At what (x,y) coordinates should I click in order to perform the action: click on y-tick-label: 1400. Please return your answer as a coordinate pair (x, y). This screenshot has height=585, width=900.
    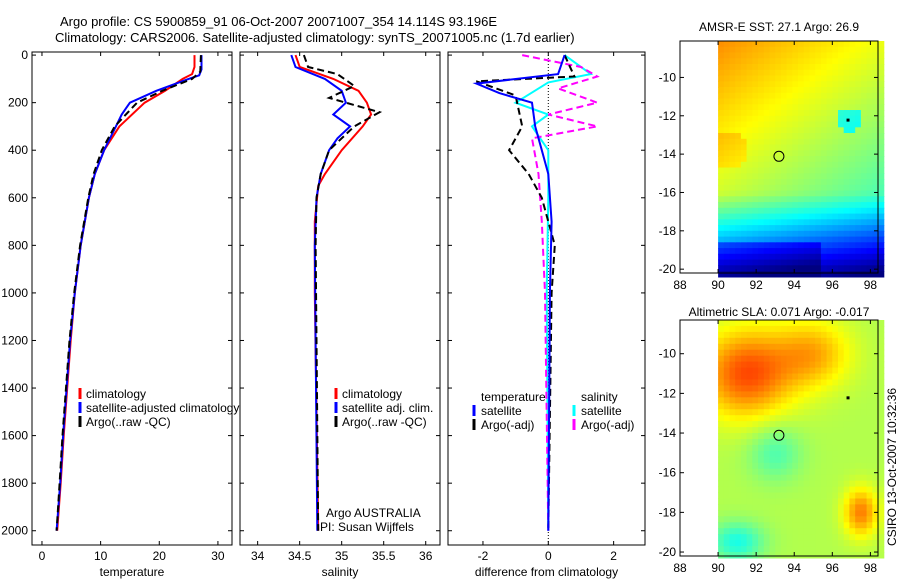
    Looking at the image, I should click on (14, 388).